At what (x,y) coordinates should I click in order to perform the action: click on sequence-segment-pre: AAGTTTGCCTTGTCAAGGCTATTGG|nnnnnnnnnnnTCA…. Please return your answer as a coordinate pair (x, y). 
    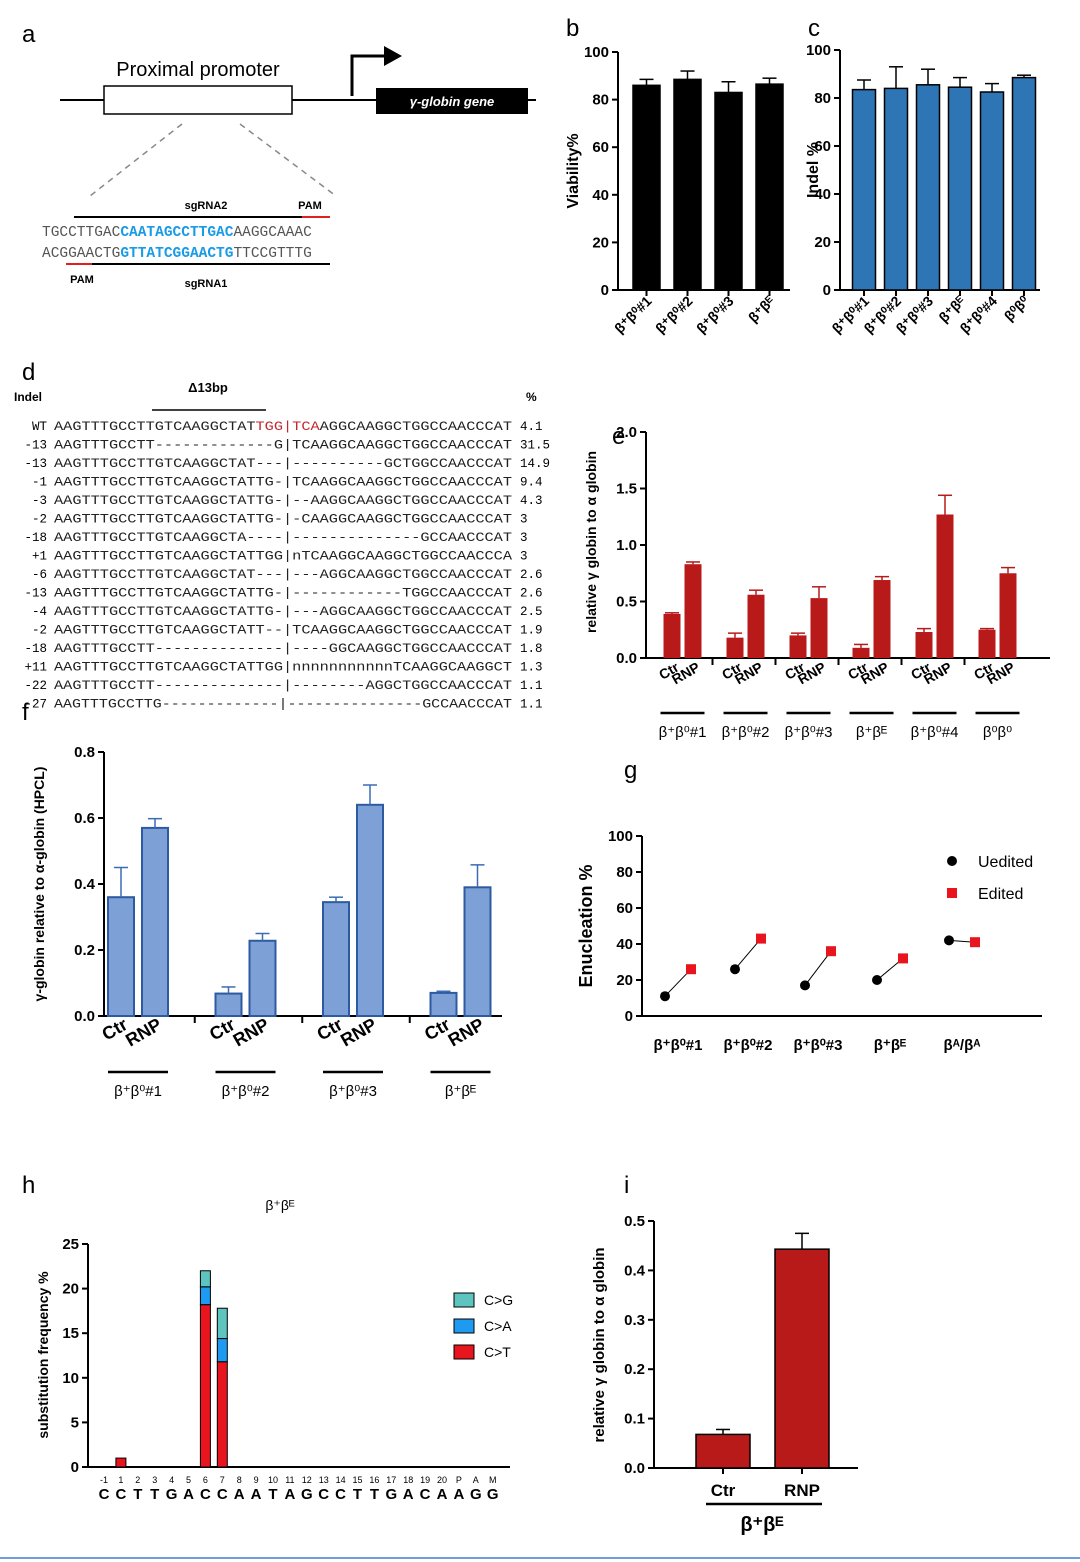
    Looking at the image, I should click on (283, 668).